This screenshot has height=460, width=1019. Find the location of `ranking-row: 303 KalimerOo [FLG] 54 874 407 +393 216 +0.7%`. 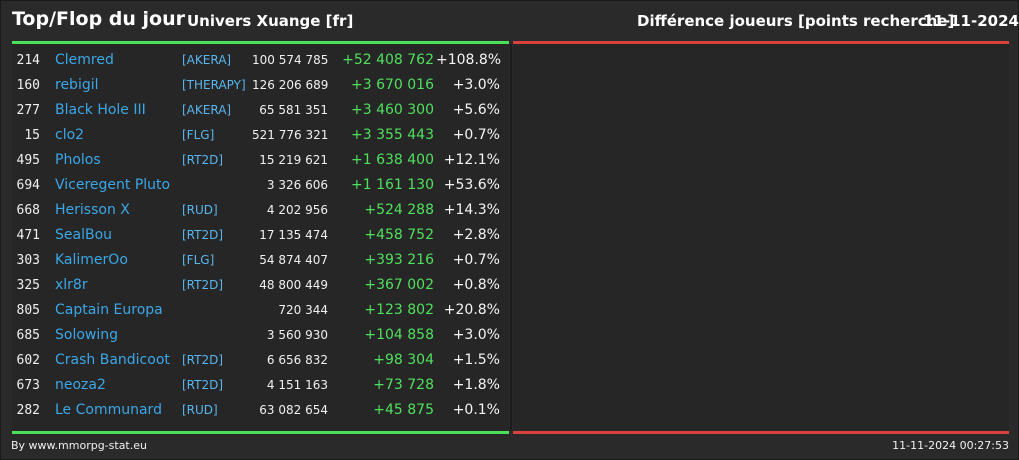

ranking-row: 303 KalimerOo [FLG] 54 874 407 +393 216 +0.7% is located at coordinates (260, 260).